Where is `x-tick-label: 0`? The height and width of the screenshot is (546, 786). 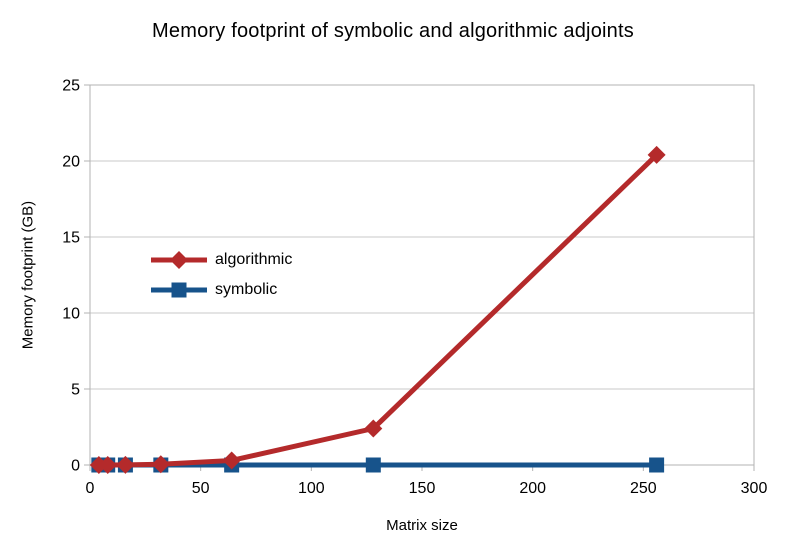 x-tick-label: 0 is located at coordinates (90, 488).